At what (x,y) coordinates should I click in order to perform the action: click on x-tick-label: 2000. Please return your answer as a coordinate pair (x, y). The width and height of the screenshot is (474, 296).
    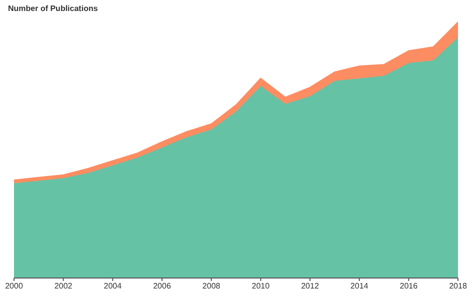
    Looking at the image, I should click on (14, 286).